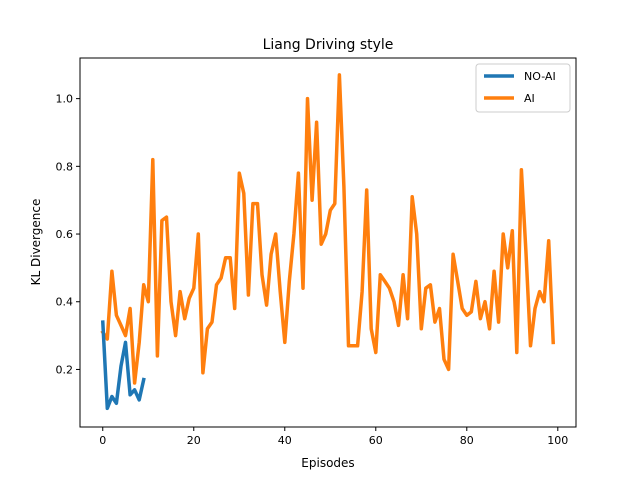 The image size is (640, 484). Describe the element at coordinates (285, 440) in the screenshot. I see `x-tick-label: 40` at that location.